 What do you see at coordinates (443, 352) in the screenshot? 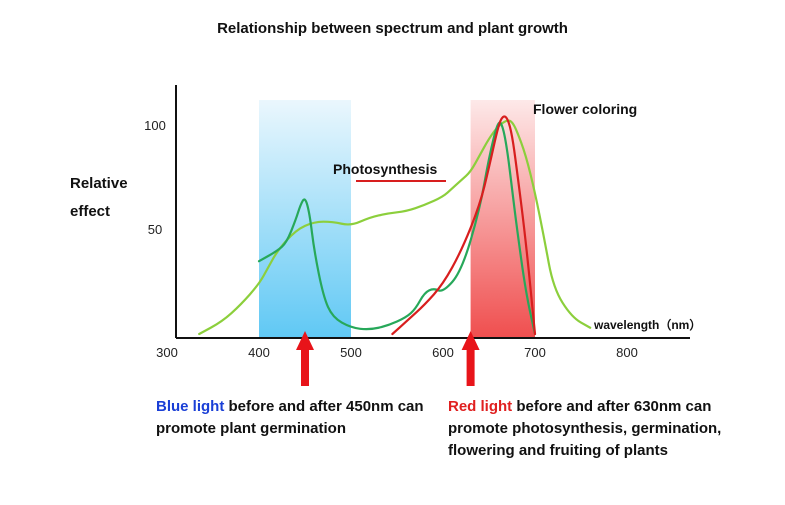
I see `x-tick-label: 600` at bounding box center [443, 352].